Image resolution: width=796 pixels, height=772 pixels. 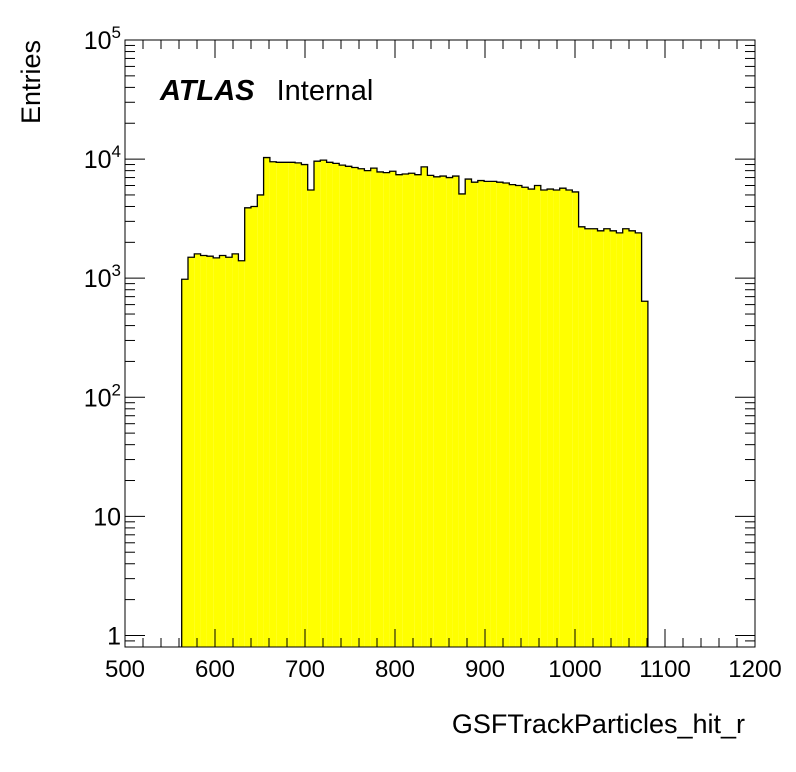 What do you see at coordinates (31, 82) in the screenshot?
I see `y-axis-title: Entries` at bounding box center [31, 82].